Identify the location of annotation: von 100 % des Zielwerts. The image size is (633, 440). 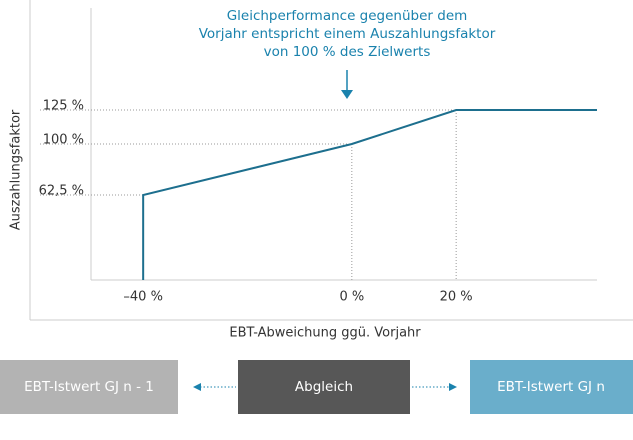
(347, 52).